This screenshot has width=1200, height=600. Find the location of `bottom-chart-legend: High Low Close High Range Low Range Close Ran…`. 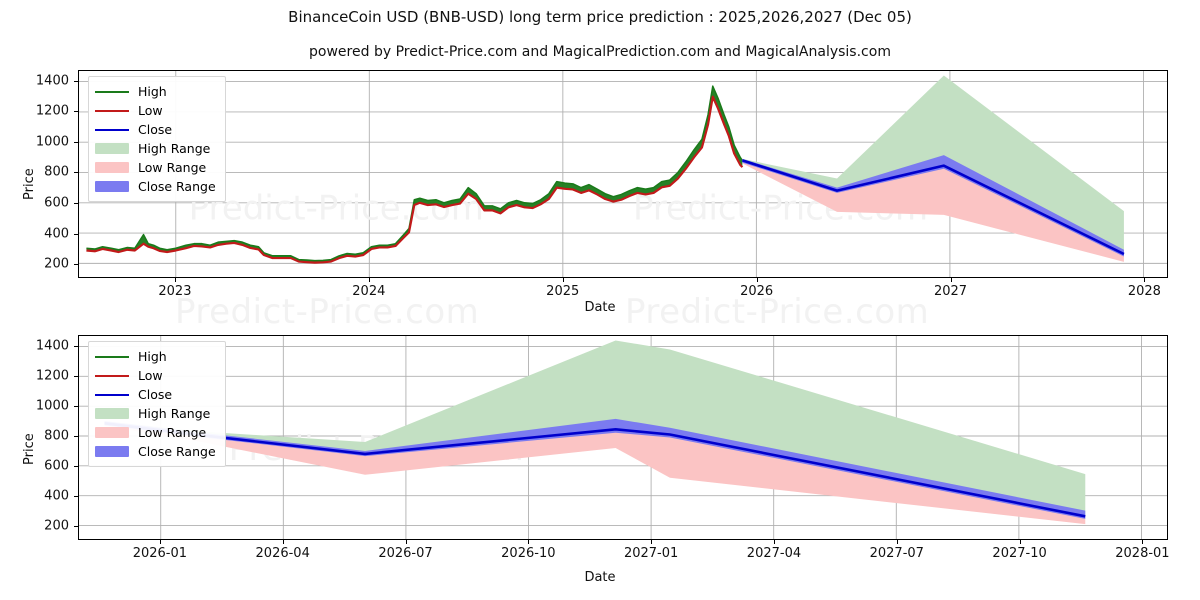

bottom-chart-legend: High Low Close High Range Low Range Close Ran… is located at coordinates (157, 404).